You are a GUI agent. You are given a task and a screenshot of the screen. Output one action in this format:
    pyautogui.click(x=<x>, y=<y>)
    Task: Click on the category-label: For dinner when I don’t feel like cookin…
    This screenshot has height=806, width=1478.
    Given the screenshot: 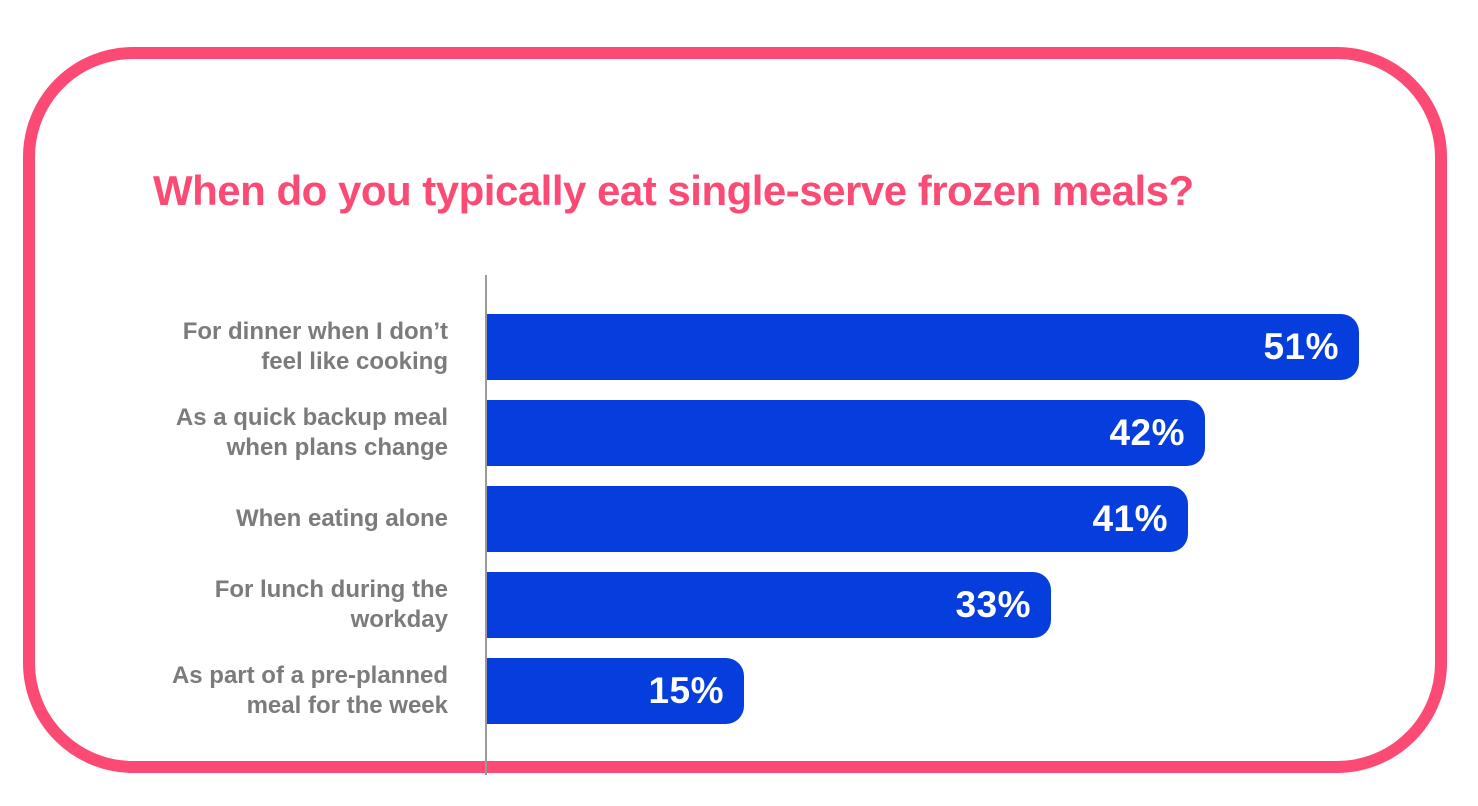 What is the action you would take?
    pyautogui.click(x=315, y=346)
    